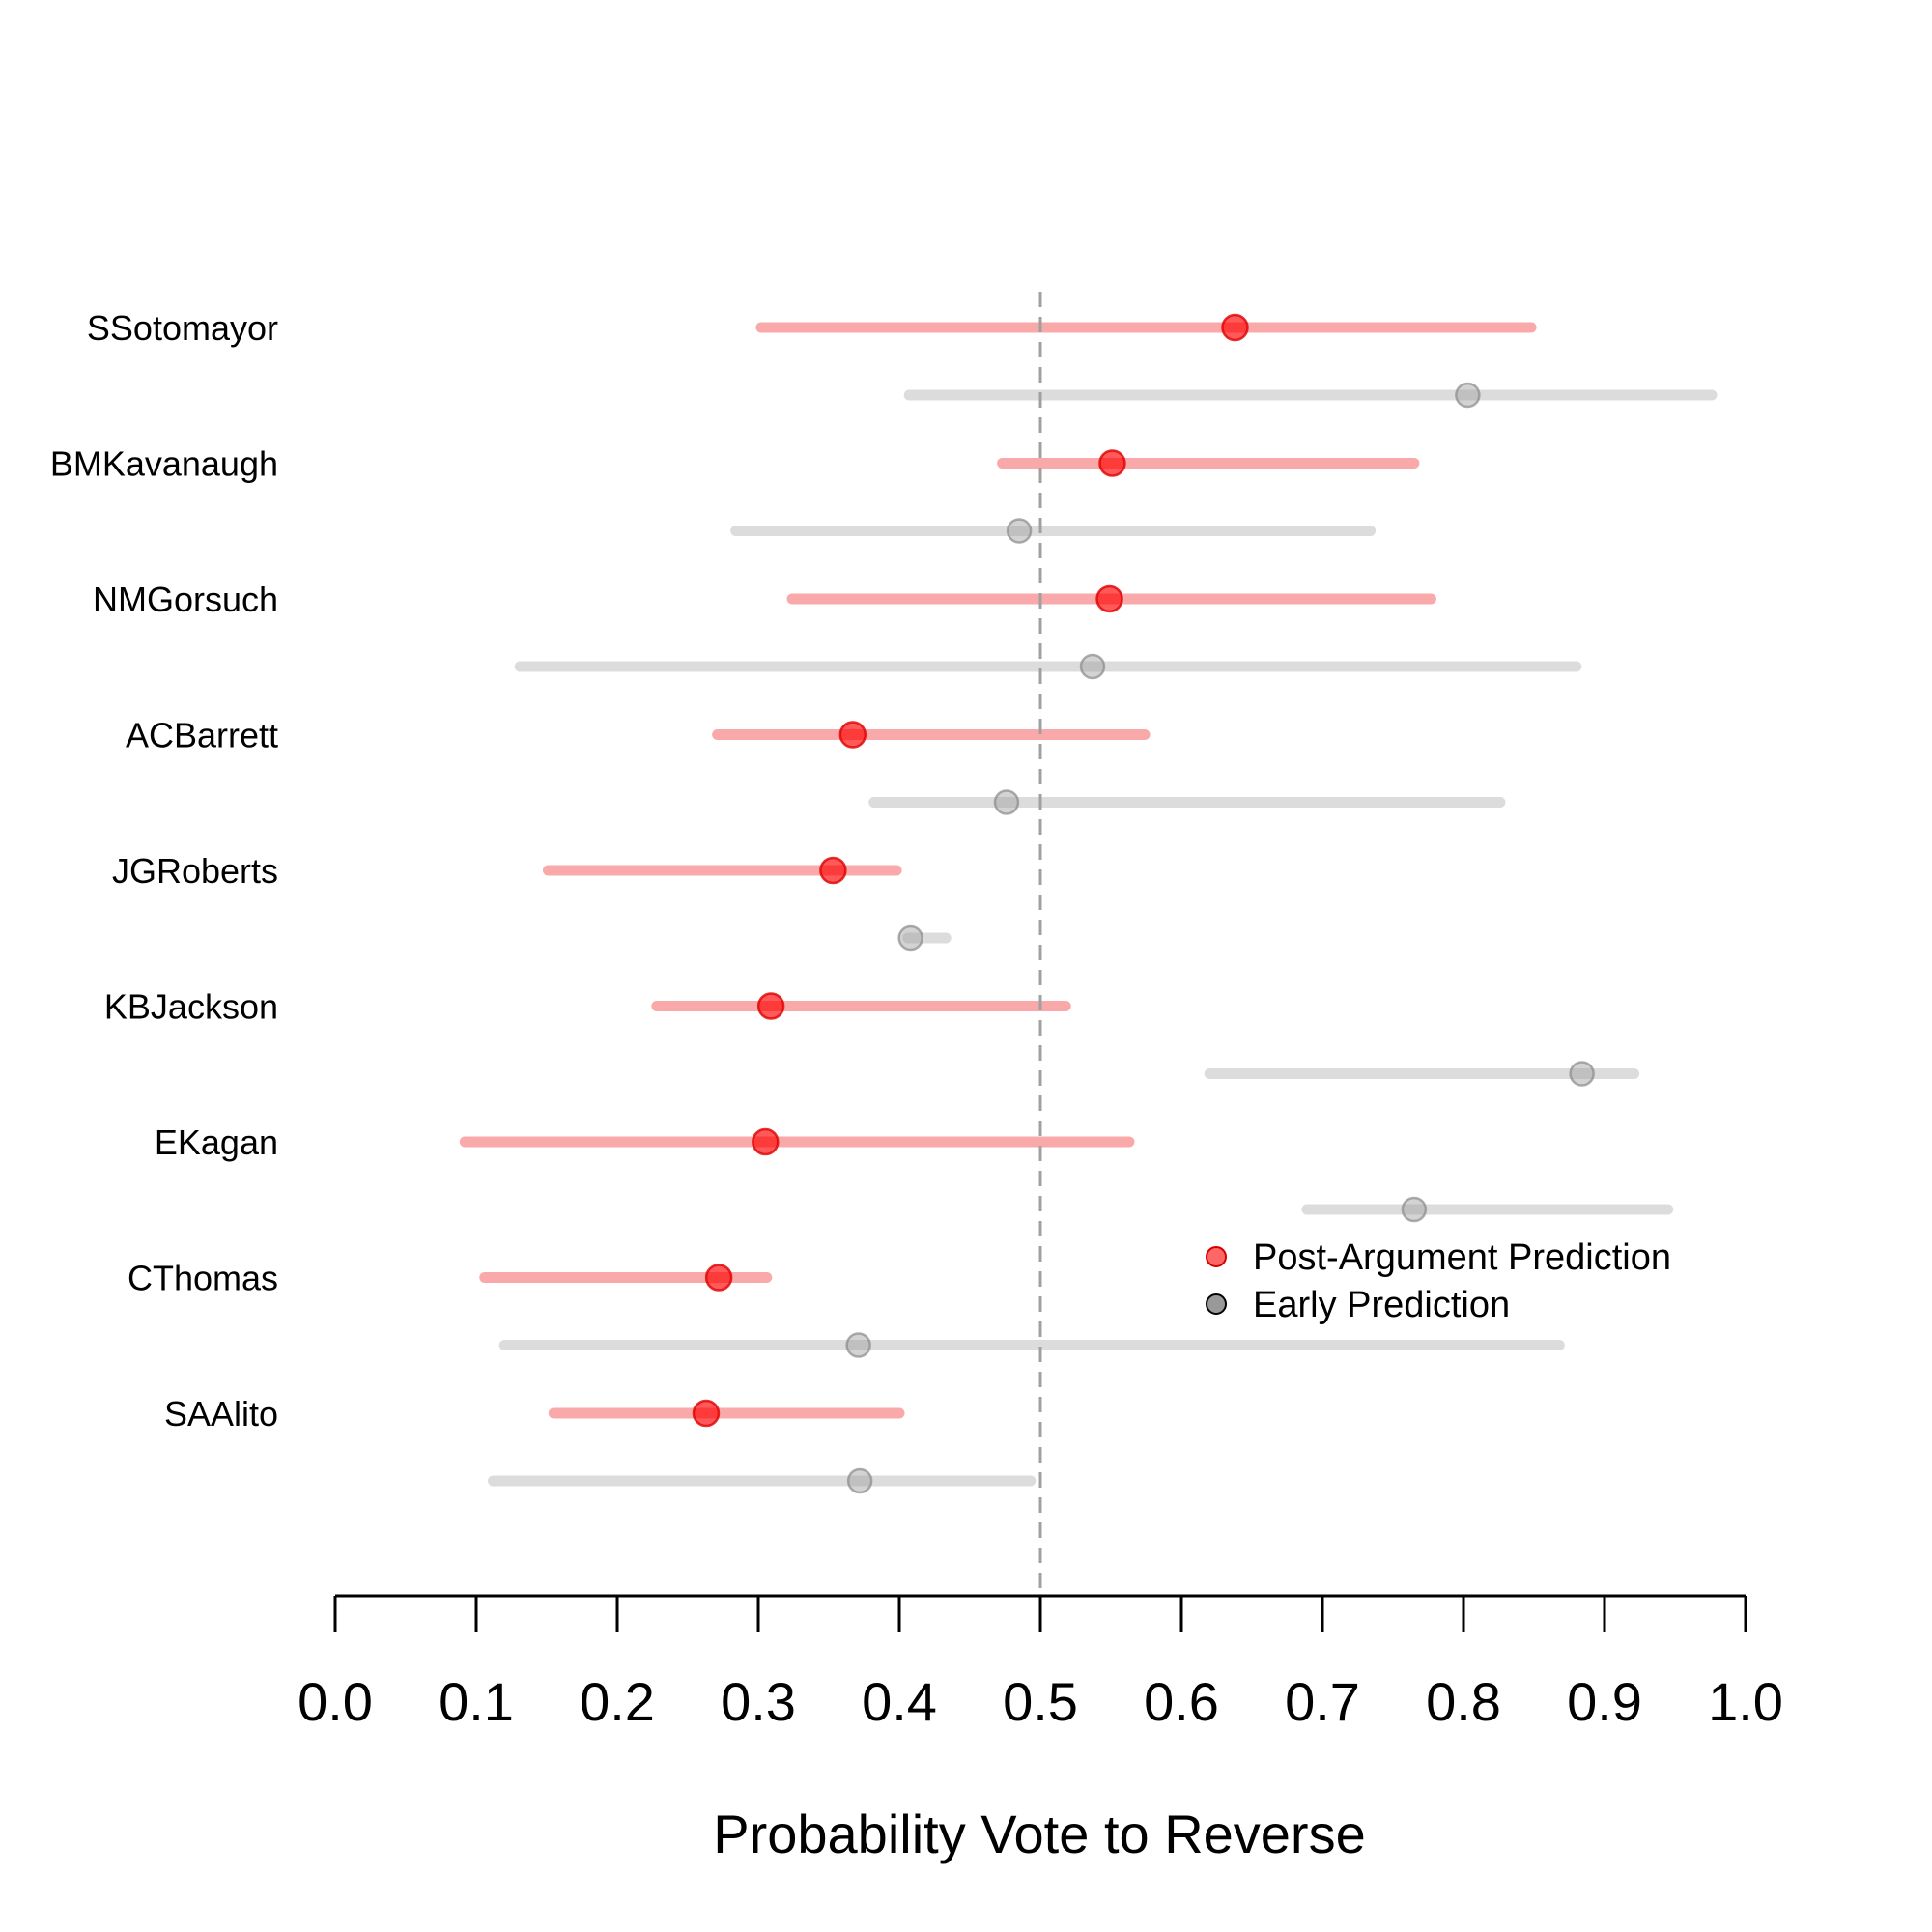 This screenshot has width=1932, height=1932. Describe the element at coordinates (203, 1278) in the screenshot. I see `justice-label-cthomas: CThomas` at that location.